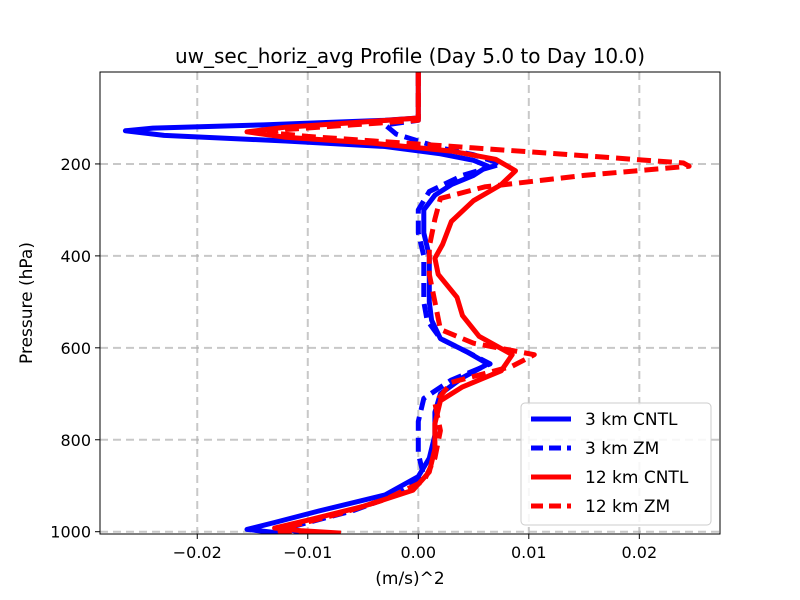  Describe the element at coordinates (75, 256) in the screenshot. I see `y-tick-label: 400` at that location.